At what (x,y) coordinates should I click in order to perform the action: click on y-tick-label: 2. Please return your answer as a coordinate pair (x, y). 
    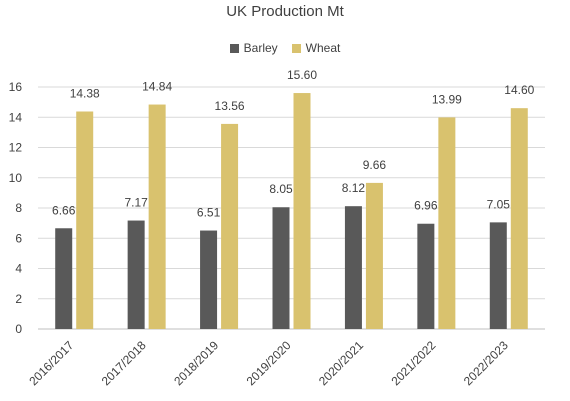
    Looking at the image, I should click on (18, 299).